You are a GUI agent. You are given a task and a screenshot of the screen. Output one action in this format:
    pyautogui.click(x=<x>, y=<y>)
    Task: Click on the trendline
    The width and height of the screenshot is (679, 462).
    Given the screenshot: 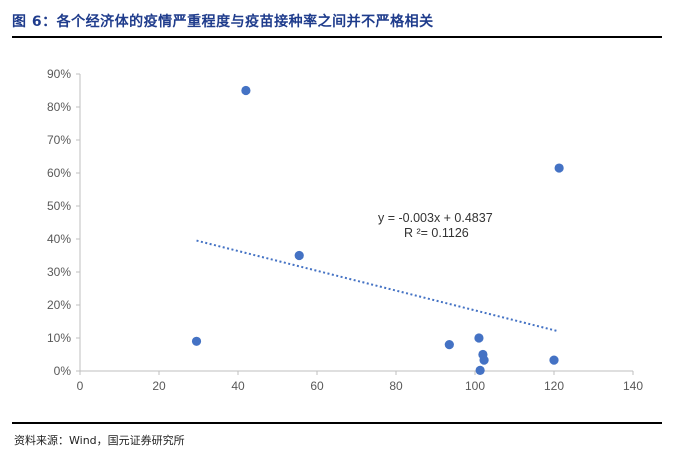 What is the action you would take?
    pyautogui.click(x=377, y=286)
    